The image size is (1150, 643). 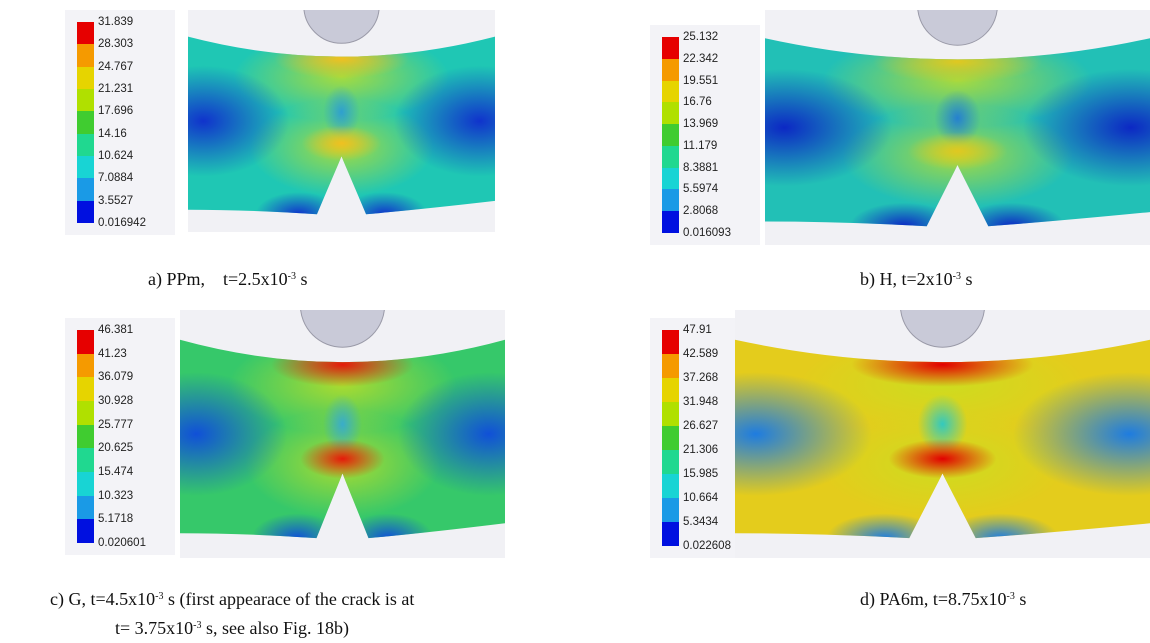 What do you see at coordinates (701, 189) in the screenshot?
I see `legend-label: 5.5974` at bounding box center [701, 189].